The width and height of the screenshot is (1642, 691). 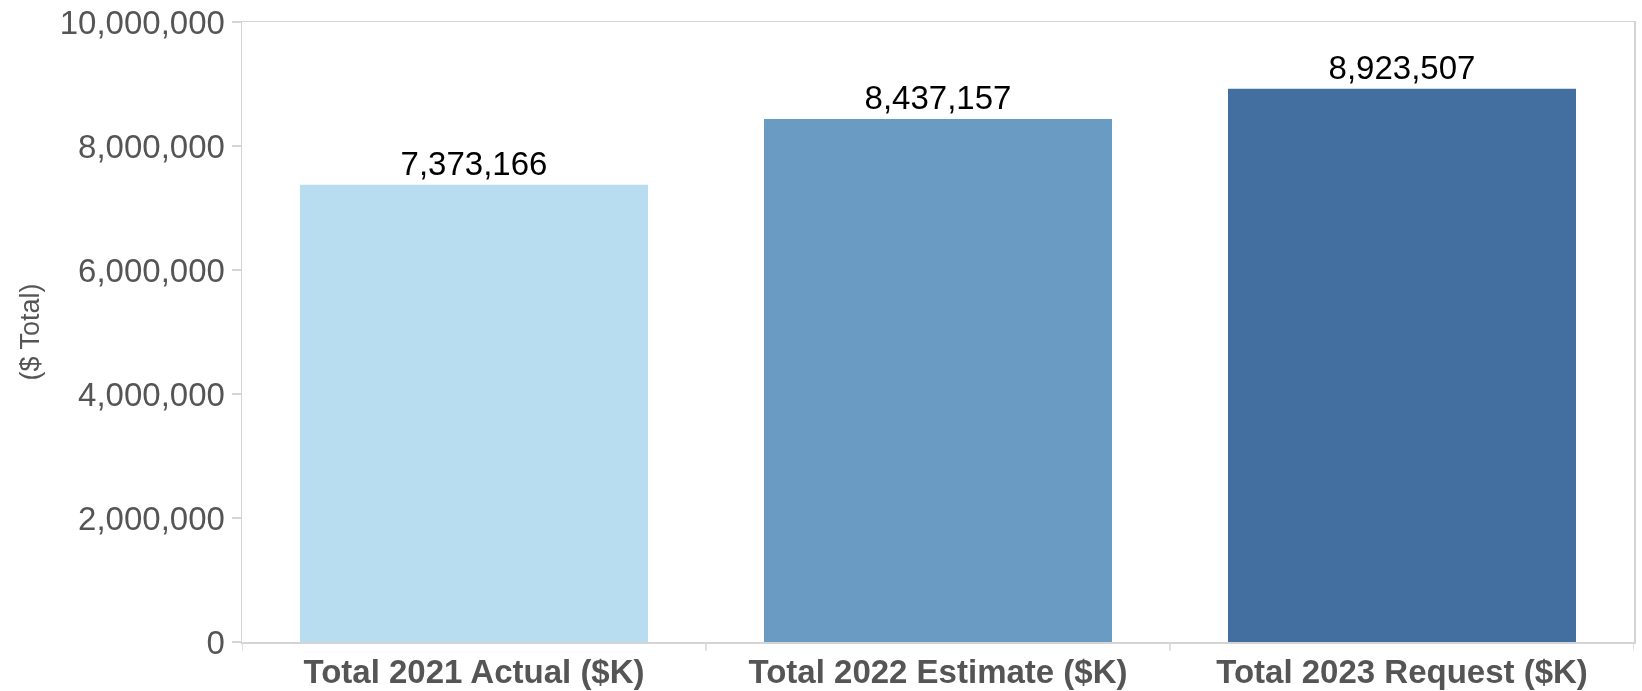 I want to click on data-label: 7,373,166, so click(x=474, y=163).